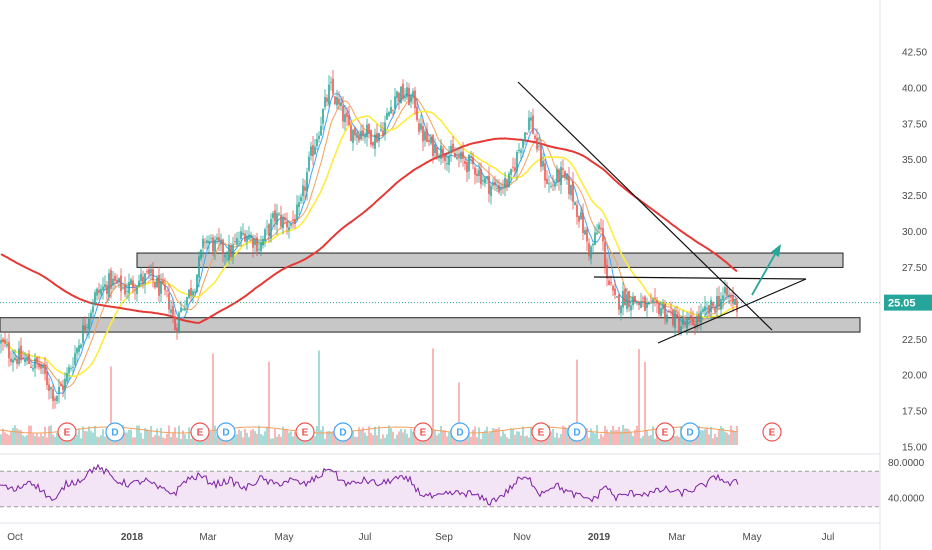 The image size is (932, 550). Describe the element at coordinates (732, 311) in the screenshot. I see `triangle-bottom-line` at that location.